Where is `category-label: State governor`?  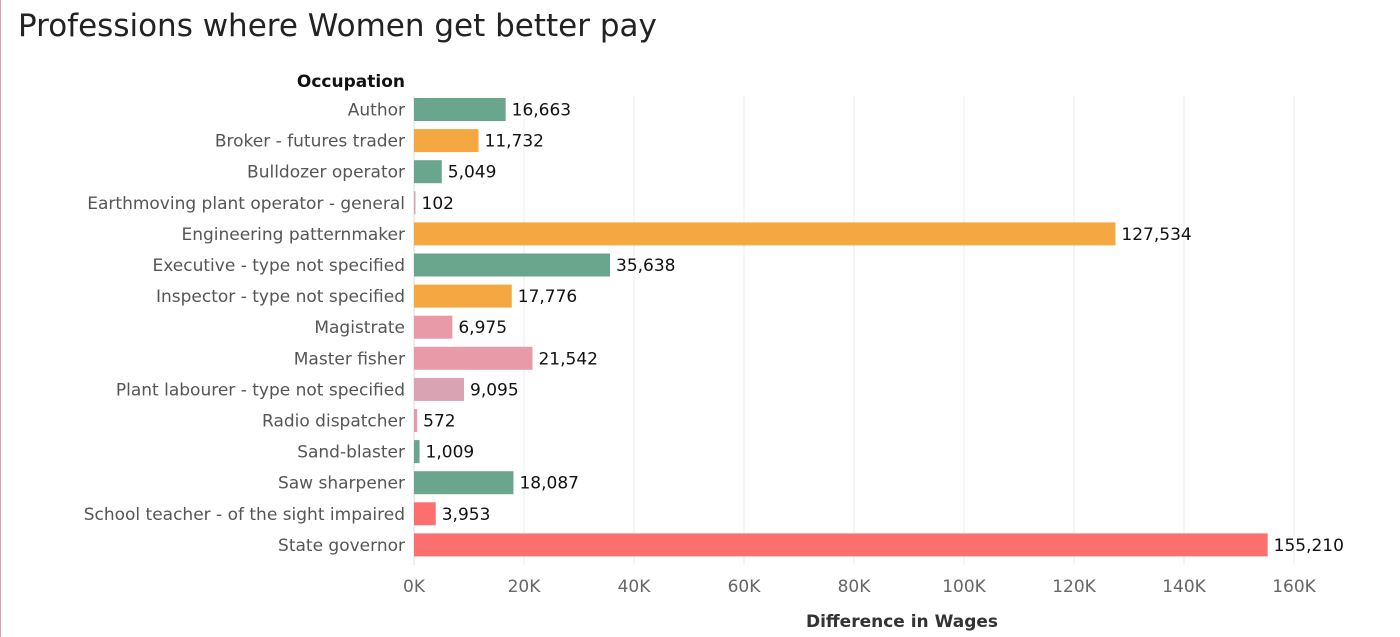
category-label: State governor is located at coordinates (341, 546).